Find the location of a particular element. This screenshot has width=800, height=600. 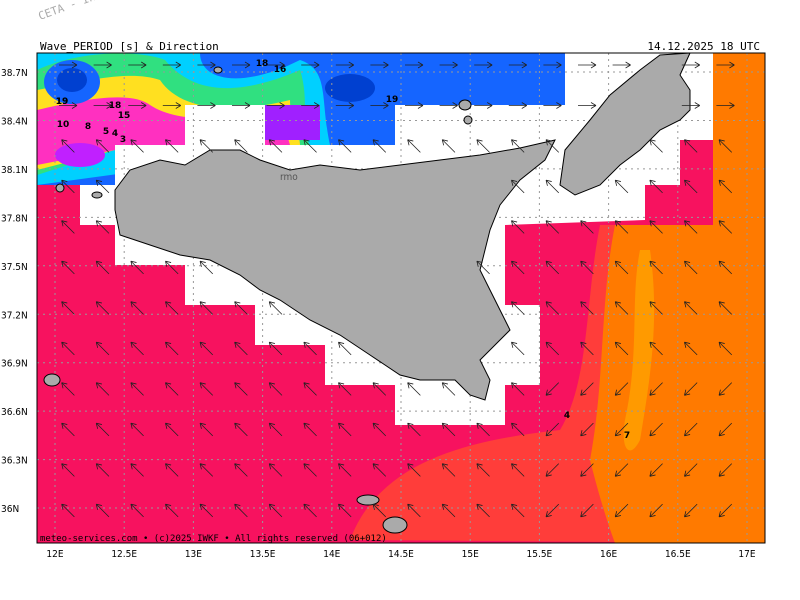

lat-label: 38.1N is located at coordinates (14, 170).